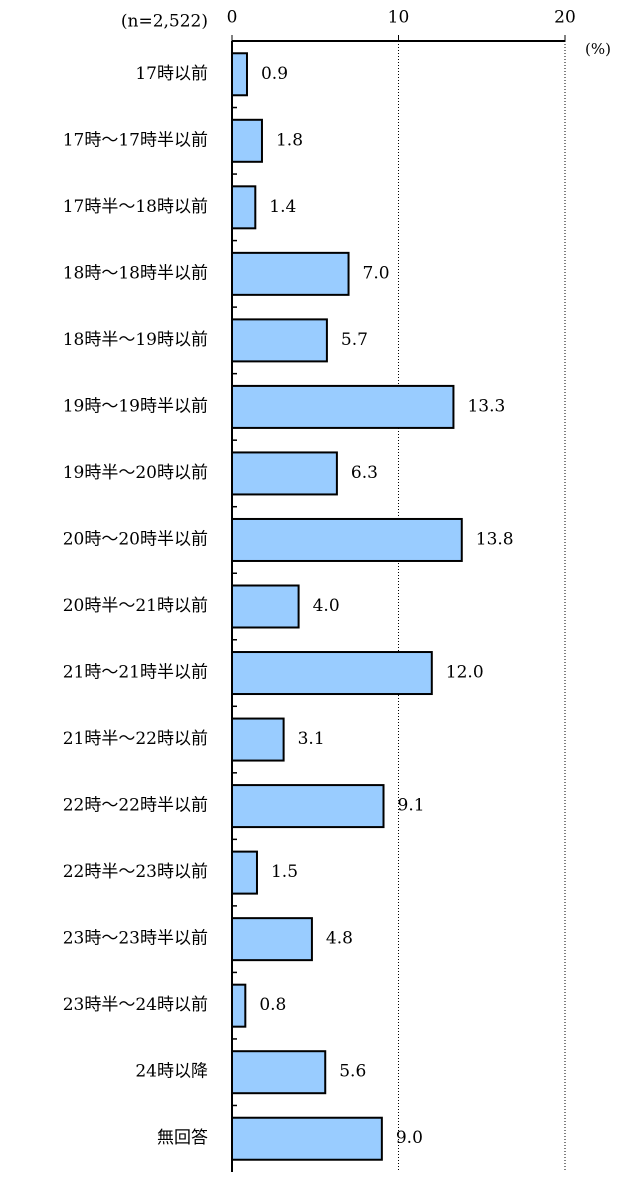  What do you see at coordinates (135, 939) in the screenshot?
I see `y-tick-label: 23時～23時半以前` at bounding box center [135, 939].